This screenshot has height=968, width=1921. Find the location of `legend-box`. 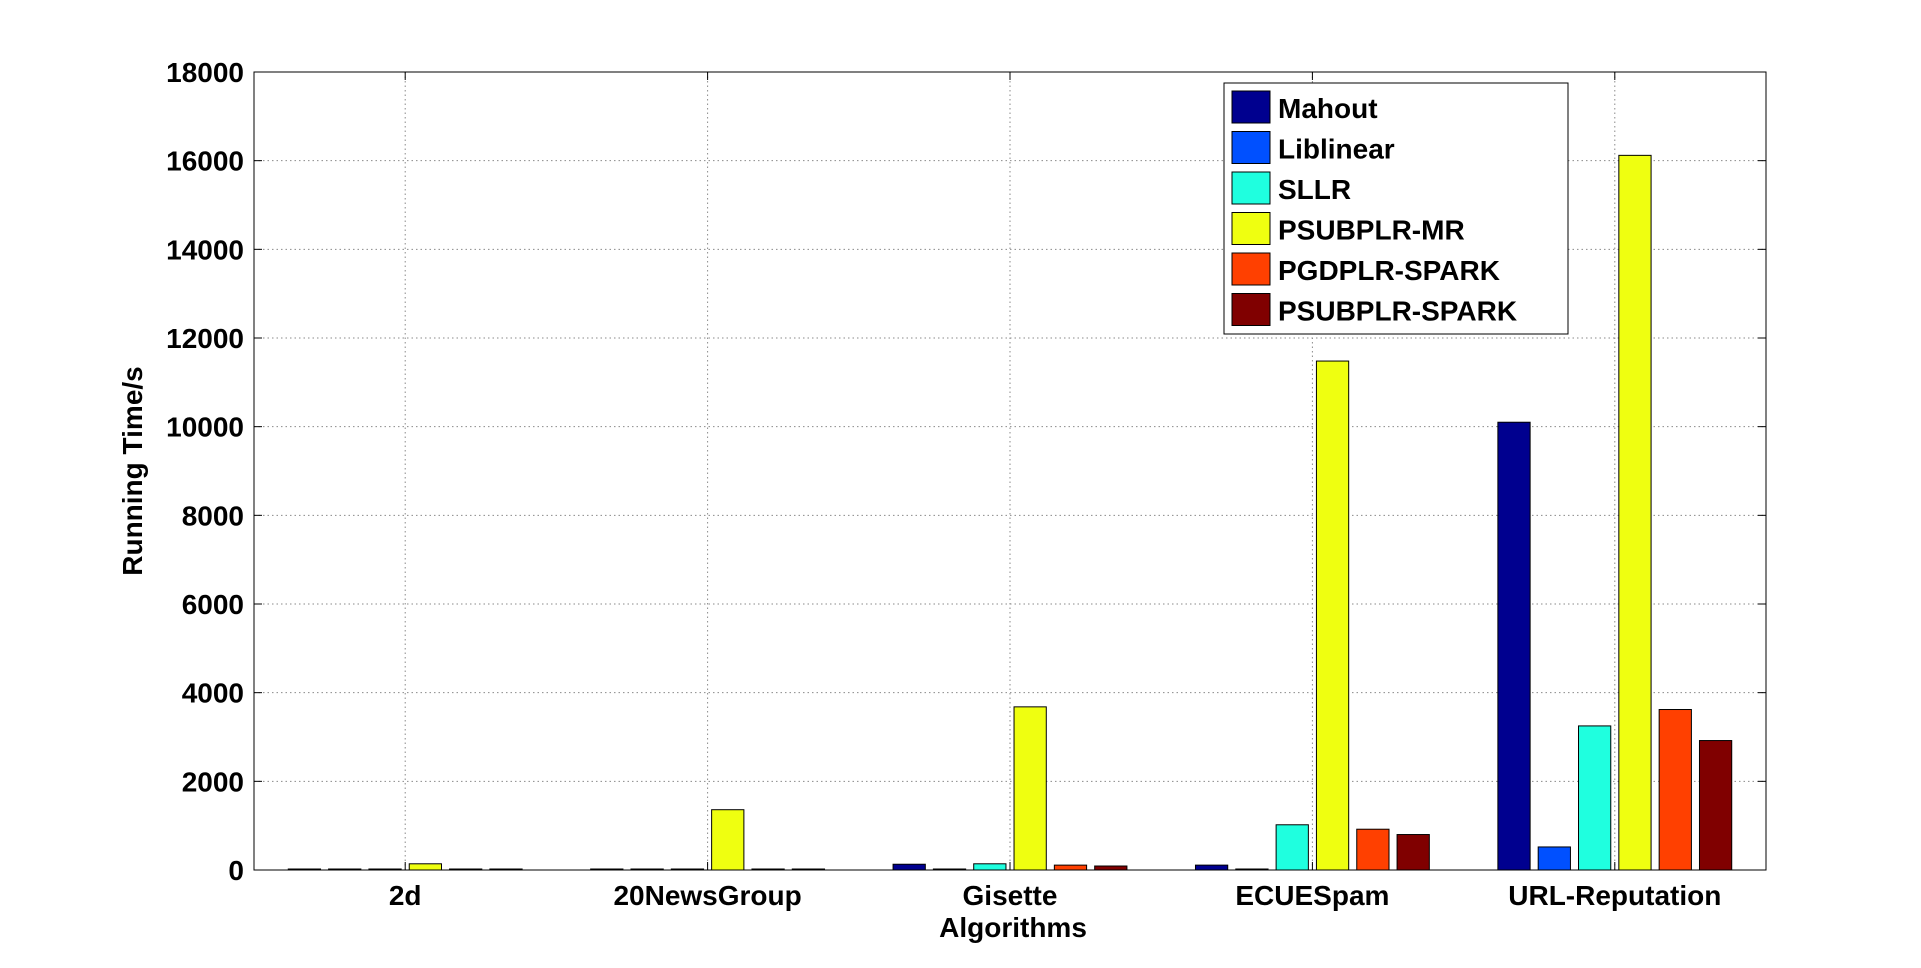

legend-box is located at coordinates (1396, 208).